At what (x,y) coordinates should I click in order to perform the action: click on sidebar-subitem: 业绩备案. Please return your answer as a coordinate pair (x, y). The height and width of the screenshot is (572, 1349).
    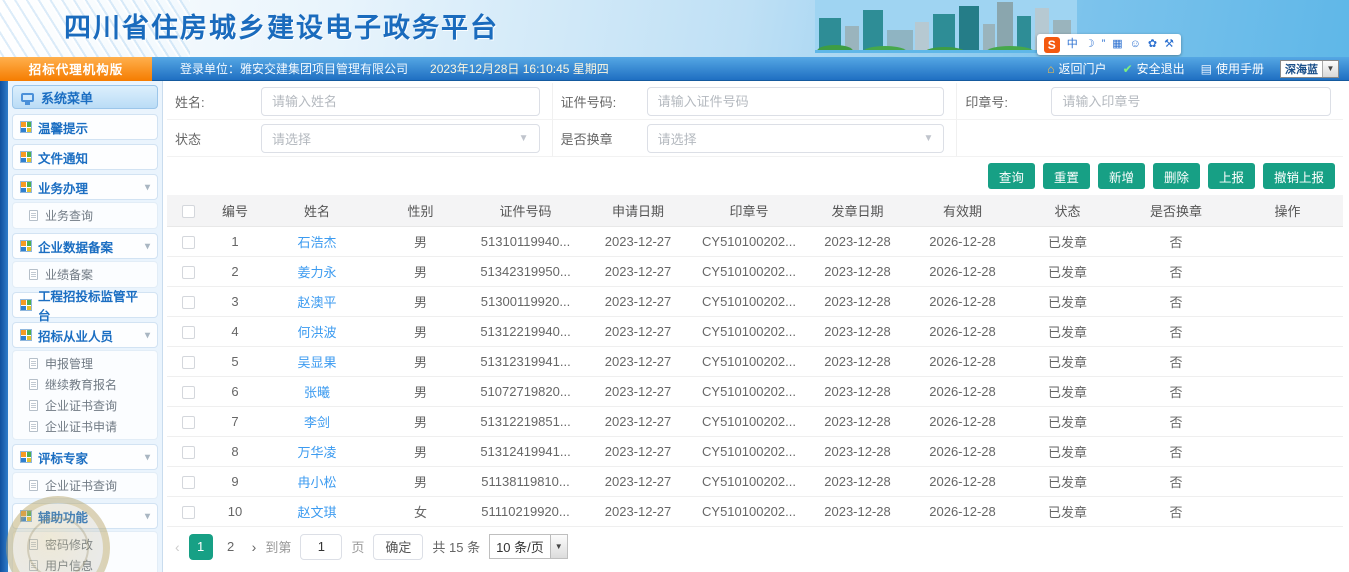
    Looking at the image, I should click on (85, 274).